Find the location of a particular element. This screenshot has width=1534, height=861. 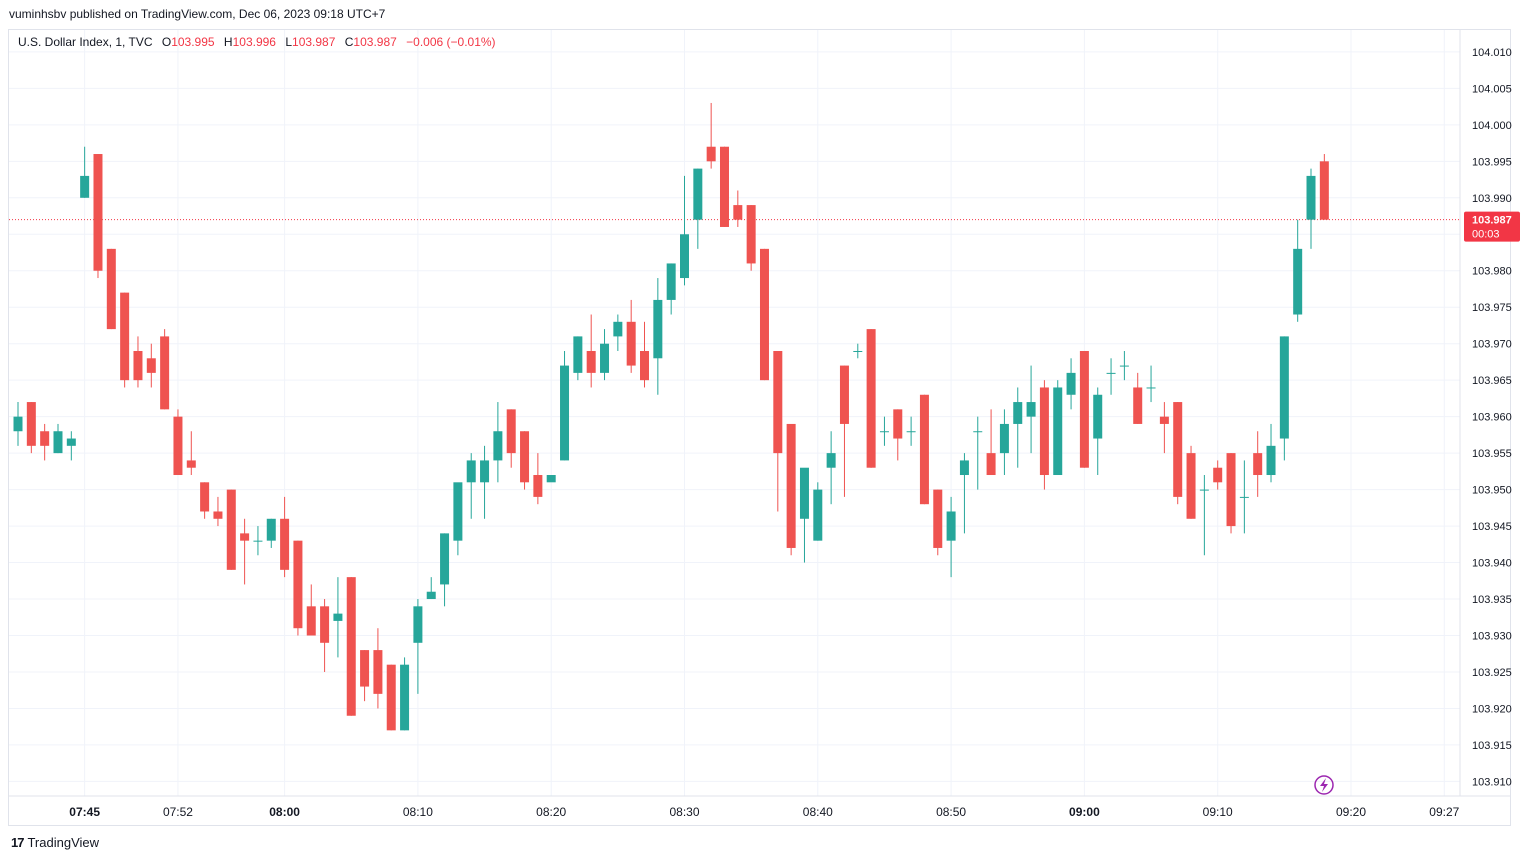

lightning-icon is located at coordinates (1324, 785).